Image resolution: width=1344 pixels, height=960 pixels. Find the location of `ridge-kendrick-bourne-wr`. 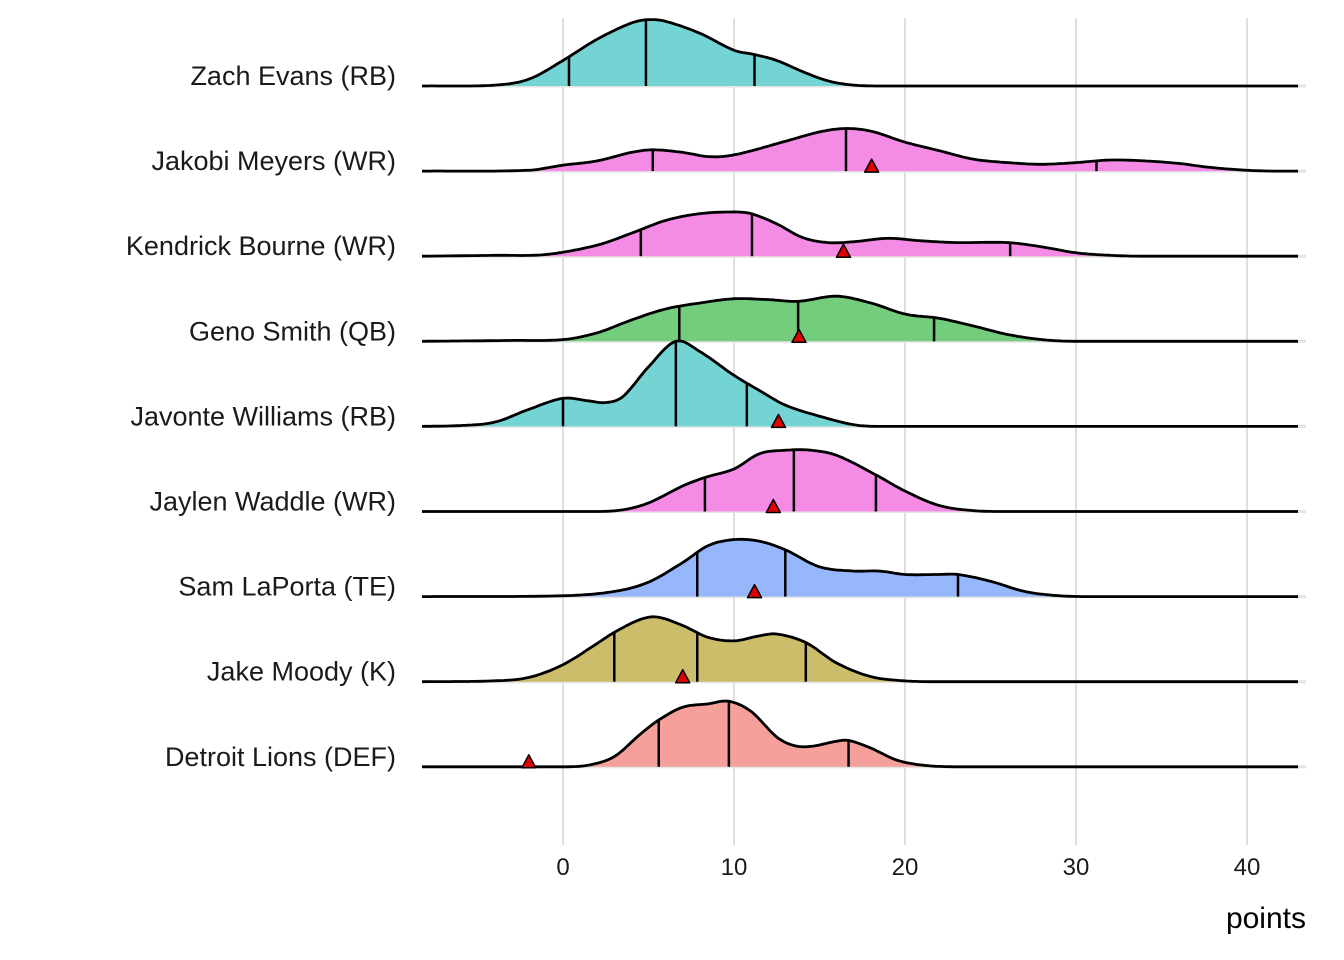

ridge-kendrick-bourne-wr is located at coordinates (860, 234).